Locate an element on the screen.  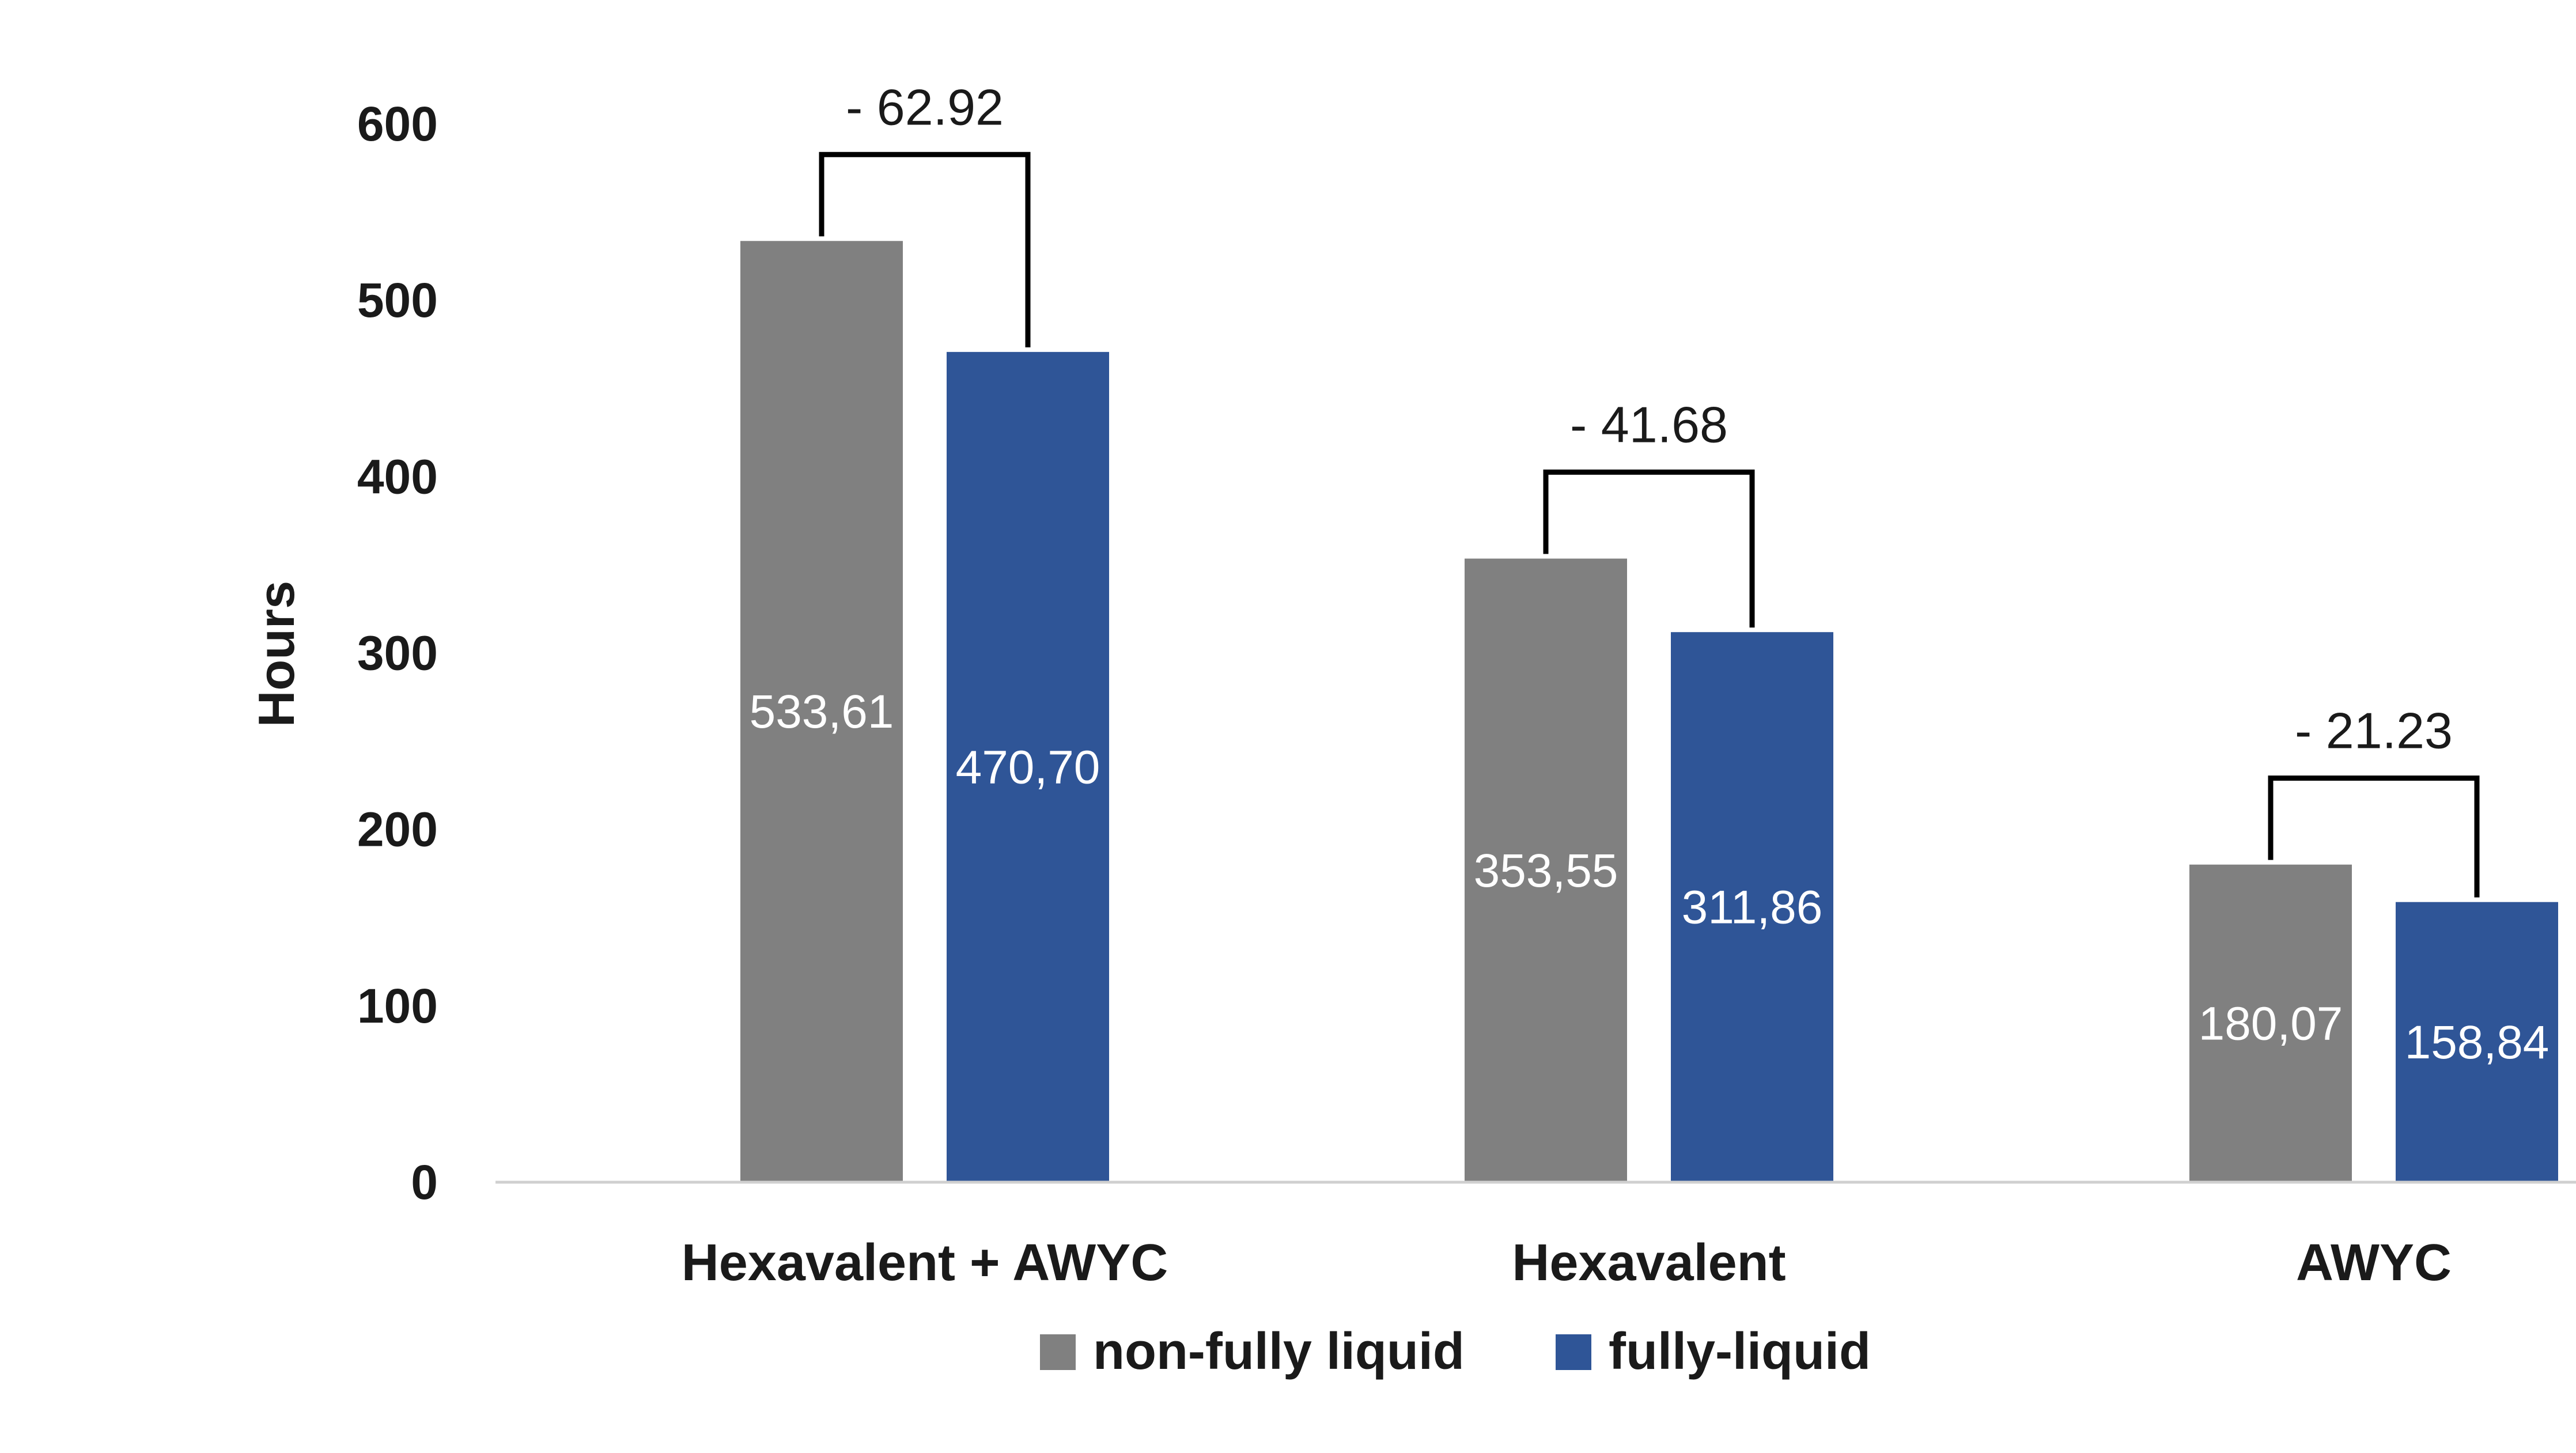
y-tick-label: 400 is located at coordinates (397, 476).